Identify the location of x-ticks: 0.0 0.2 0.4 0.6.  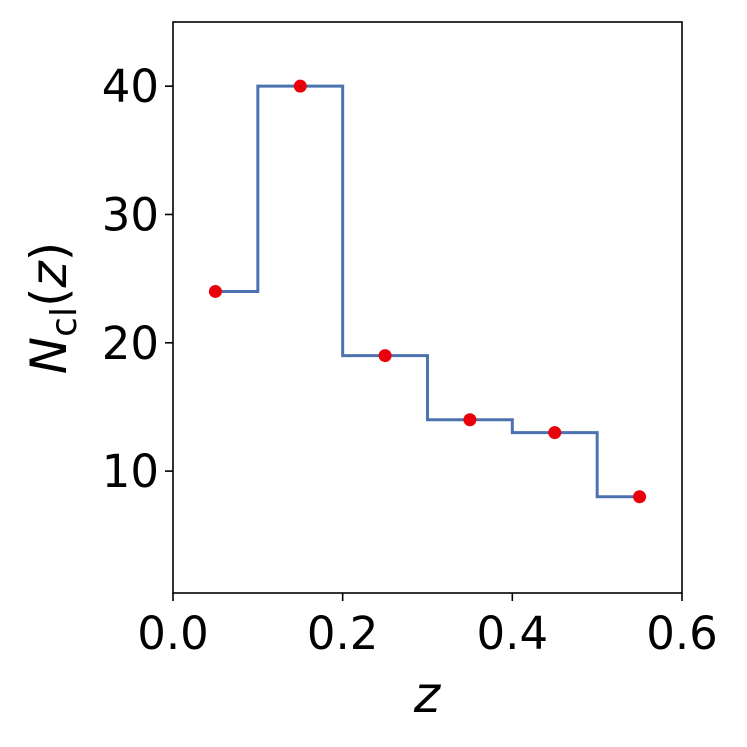
(427, 626).